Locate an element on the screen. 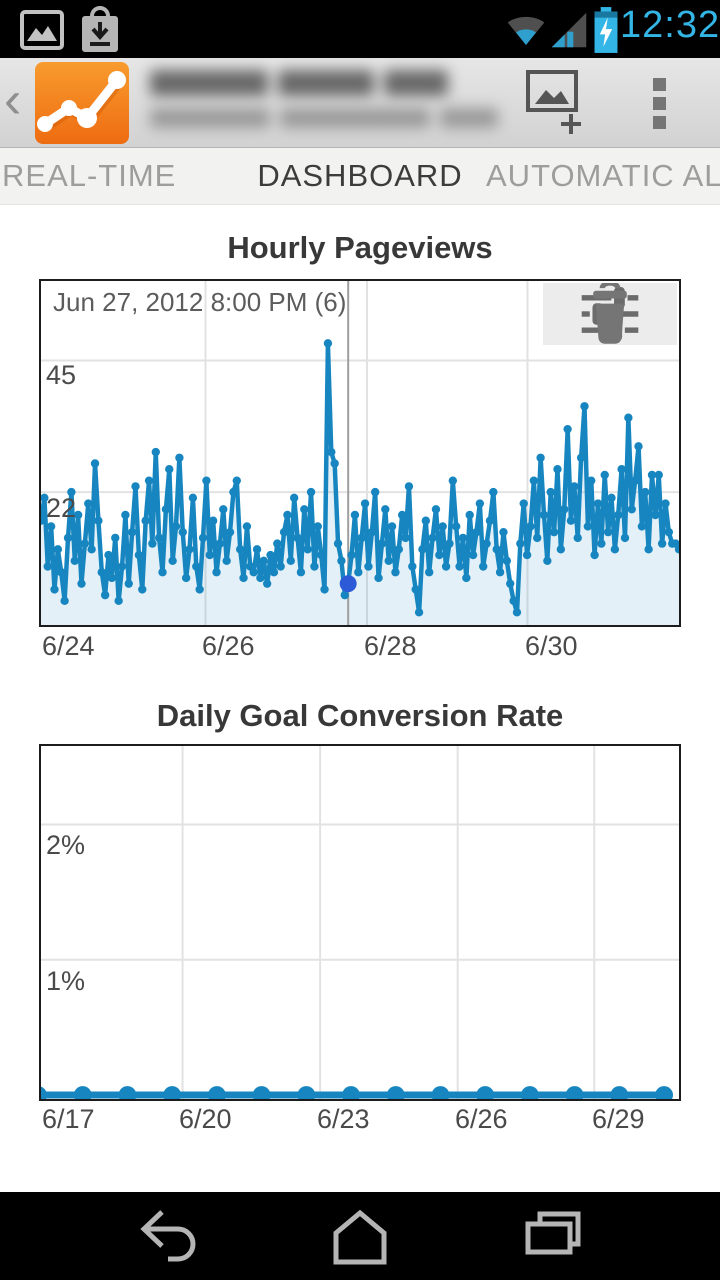  x-axis-tick-label: 6/30 is located at coordinates (551, 646).